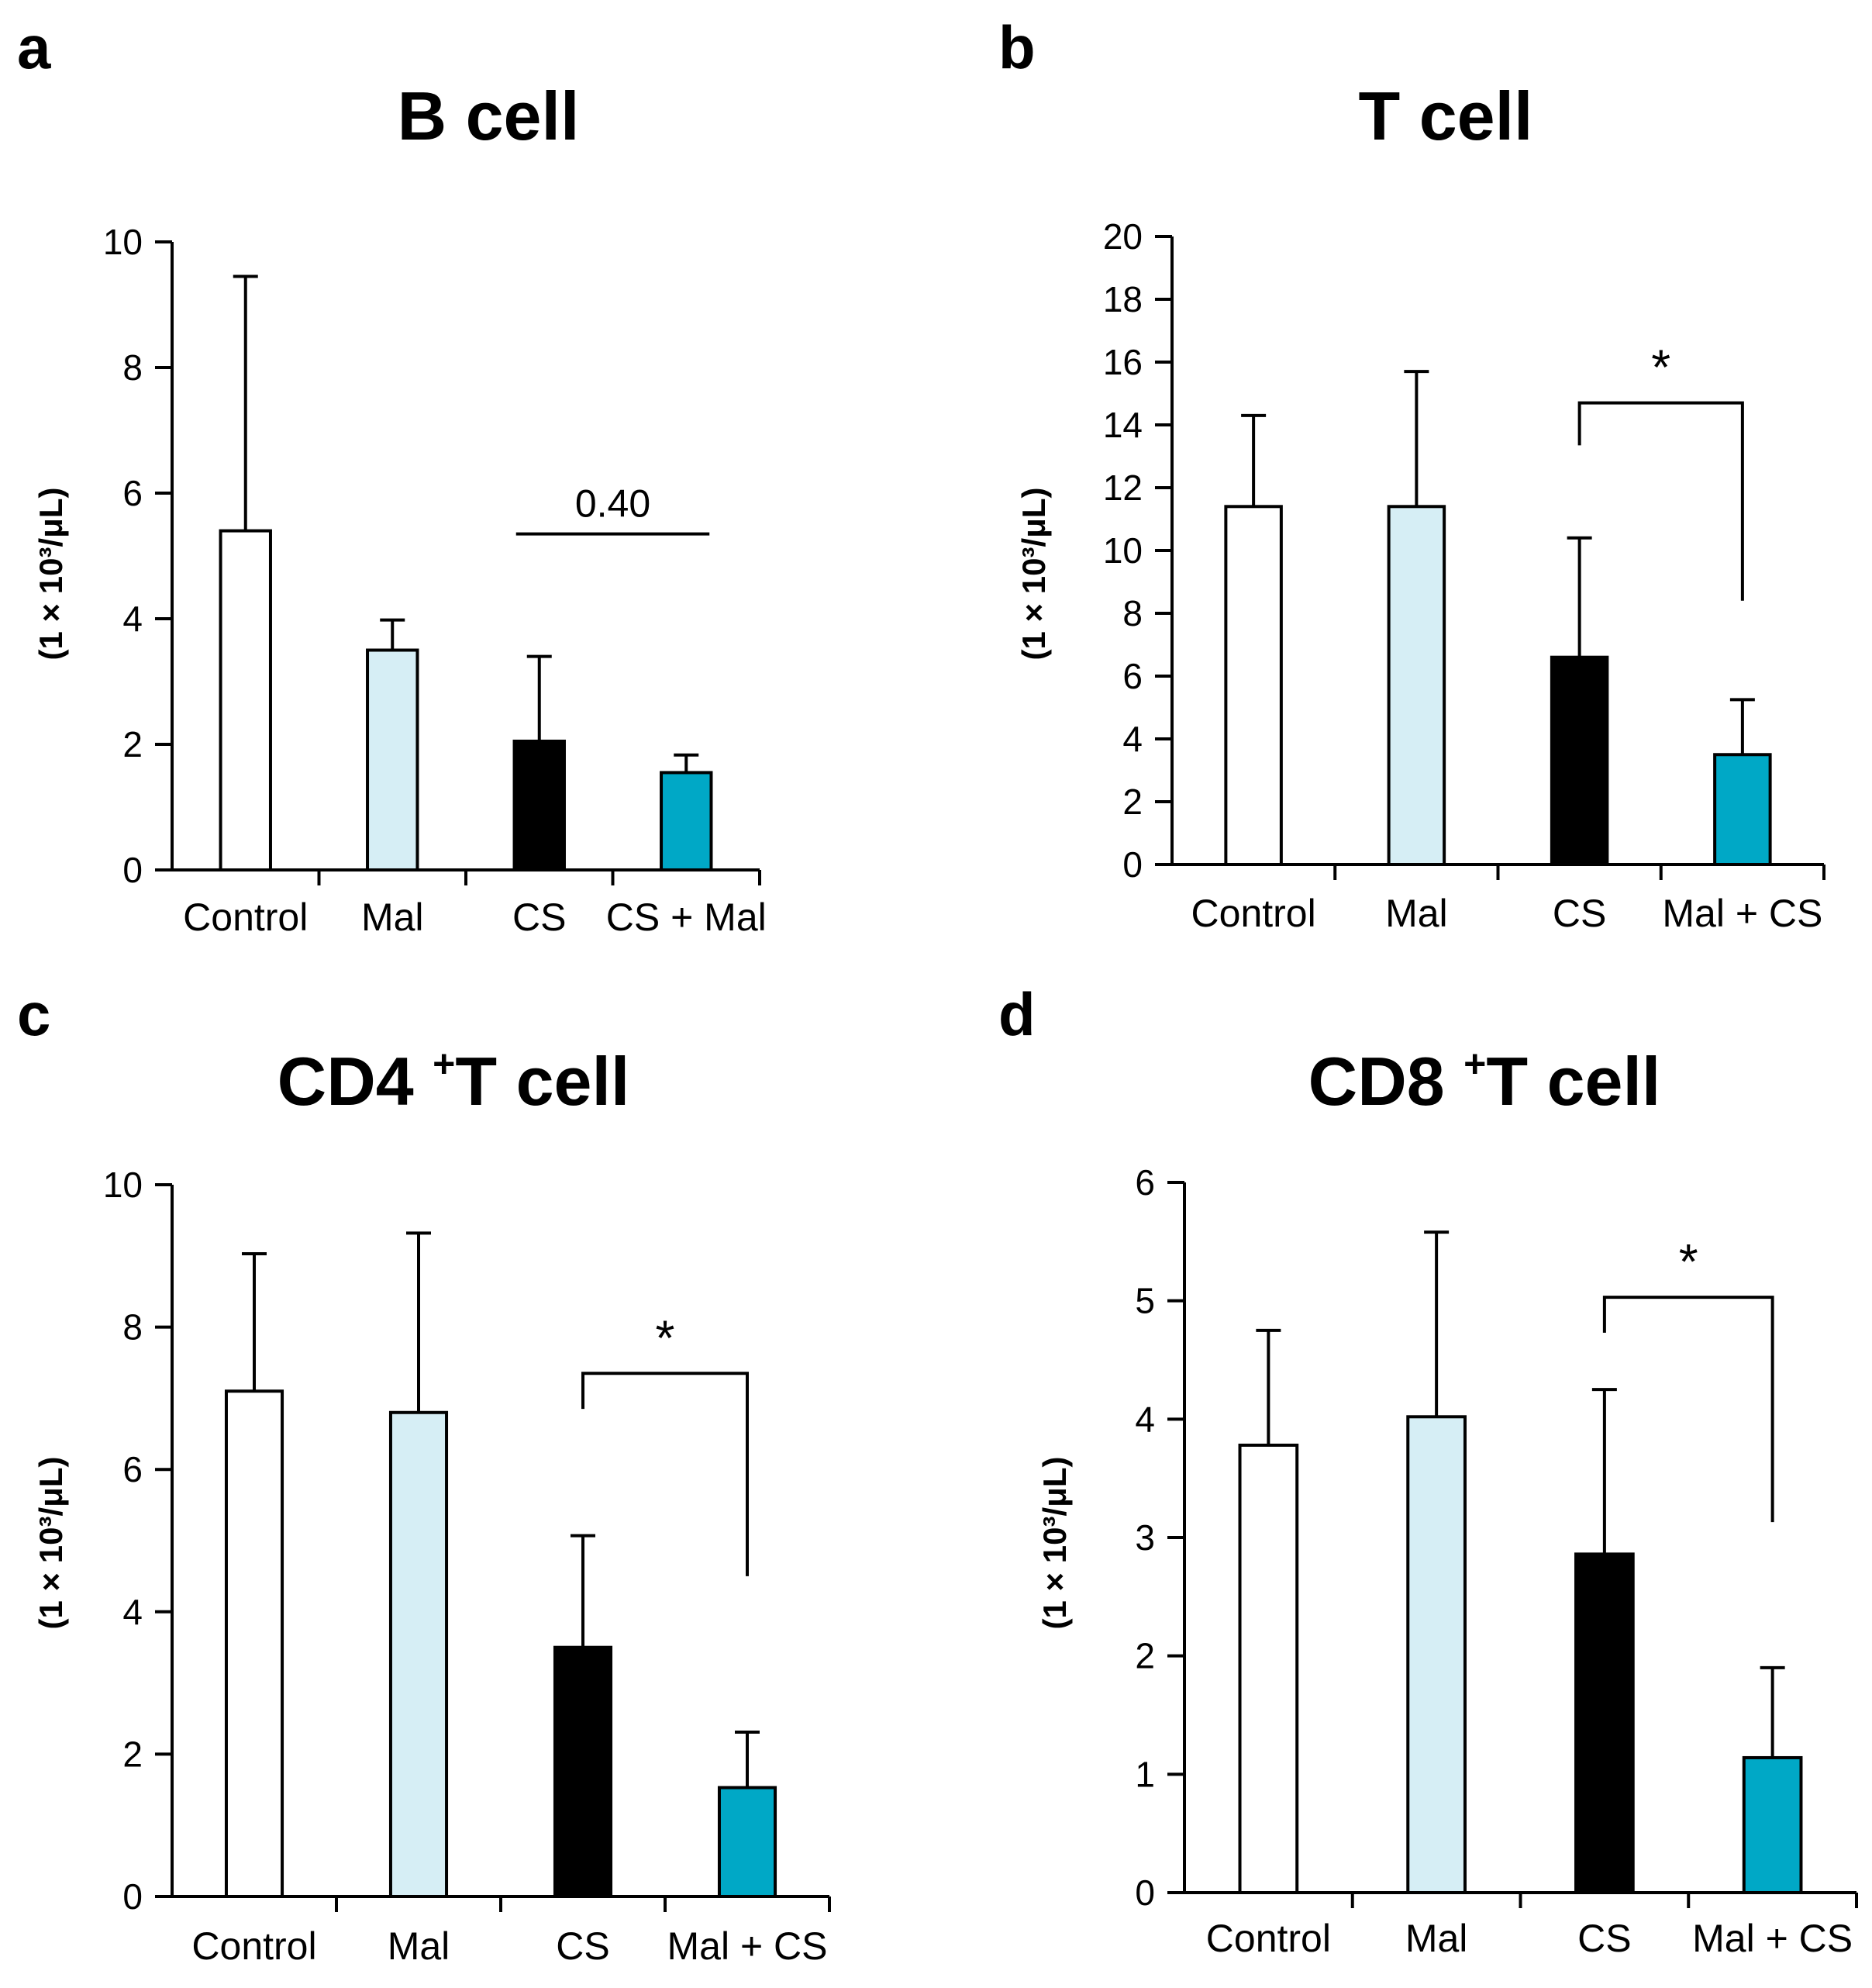 Image resolution: width=1872 pixels, height=1988 pixels. I want to click on chart-title: CD4 +T cell, so click(454, 1081).